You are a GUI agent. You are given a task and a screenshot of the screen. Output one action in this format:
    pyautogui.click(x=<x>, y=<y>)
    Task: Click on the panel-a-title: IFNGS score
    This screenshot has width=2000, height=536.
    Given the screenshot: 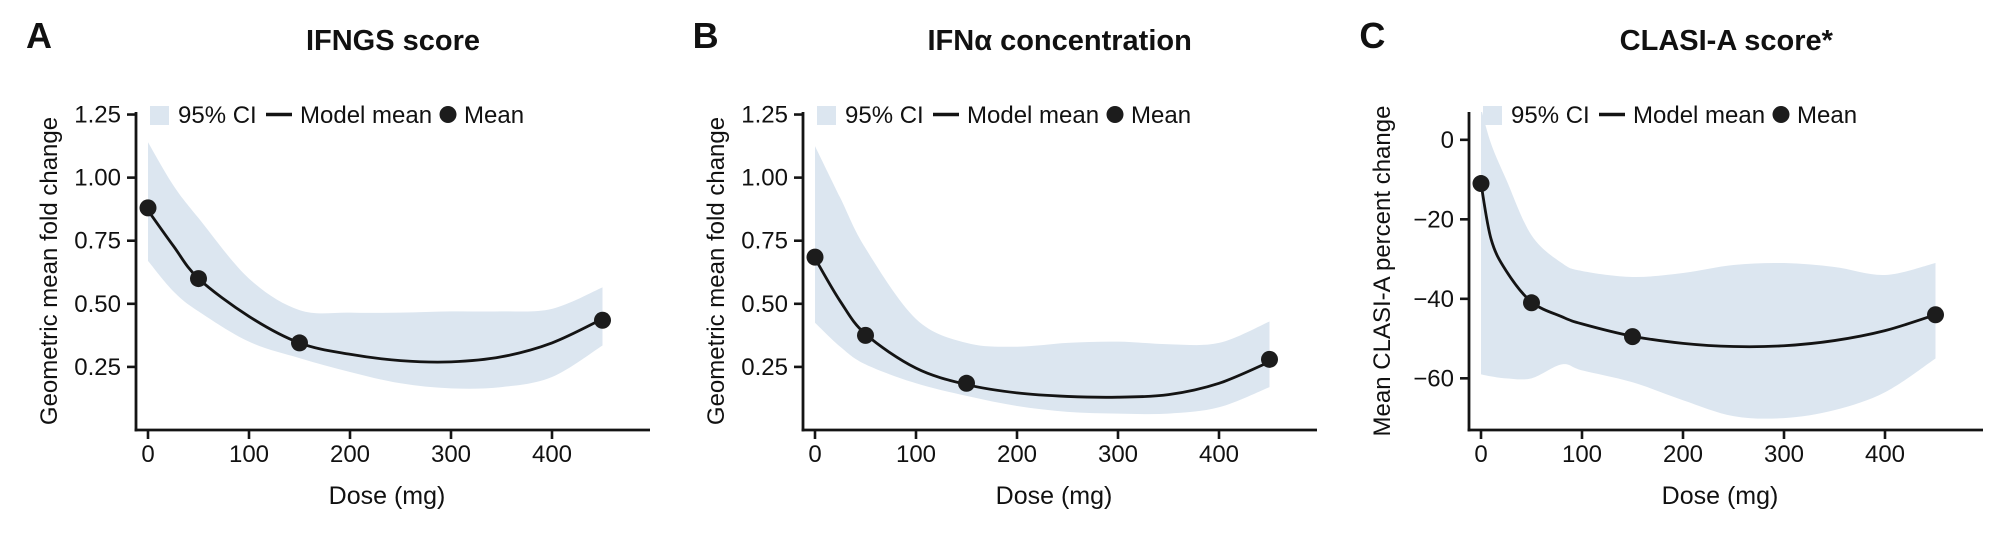 What is the action you would take?
    pyautogui.click(x=393, y=41)
    